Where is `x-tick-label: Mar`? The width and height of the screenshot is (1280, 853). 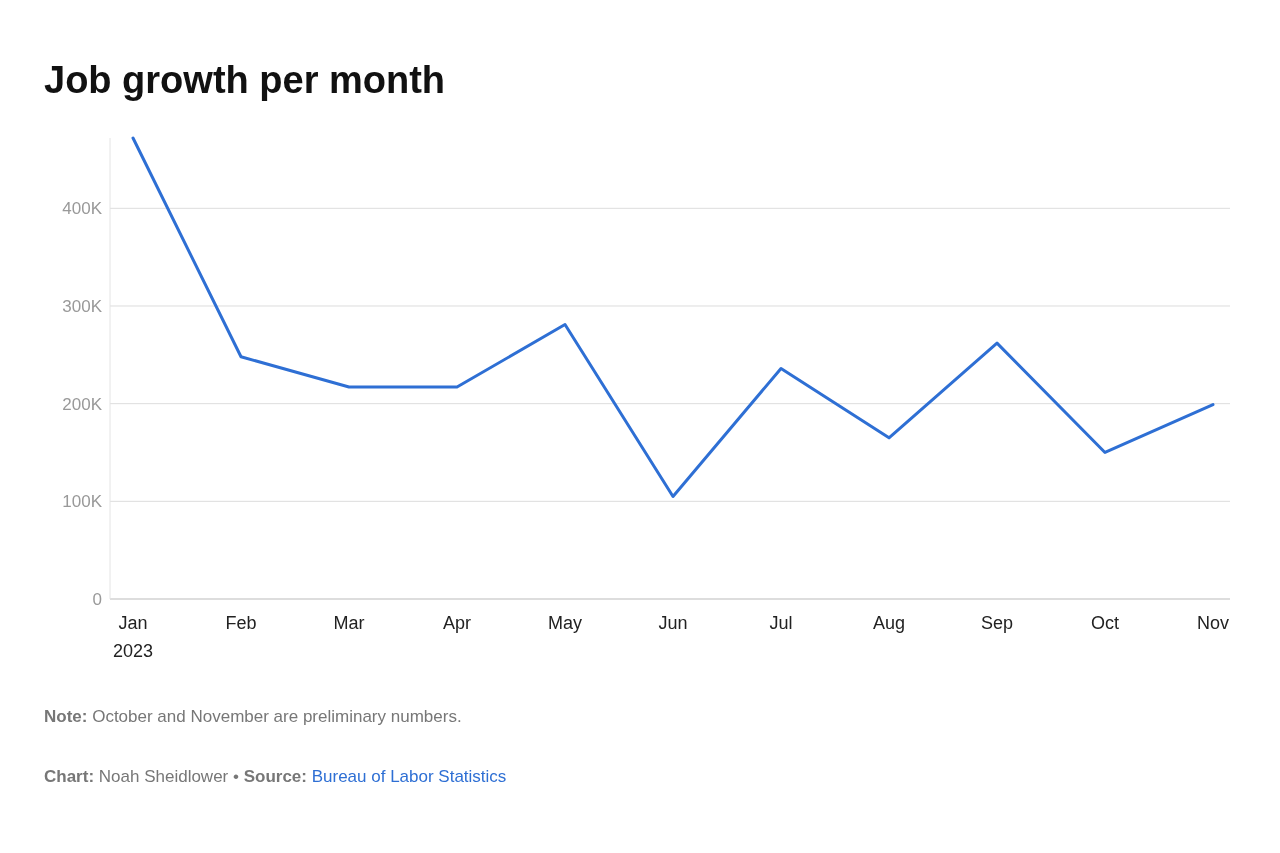
x-tick-label: Mar is located at coordinates (349, 623).